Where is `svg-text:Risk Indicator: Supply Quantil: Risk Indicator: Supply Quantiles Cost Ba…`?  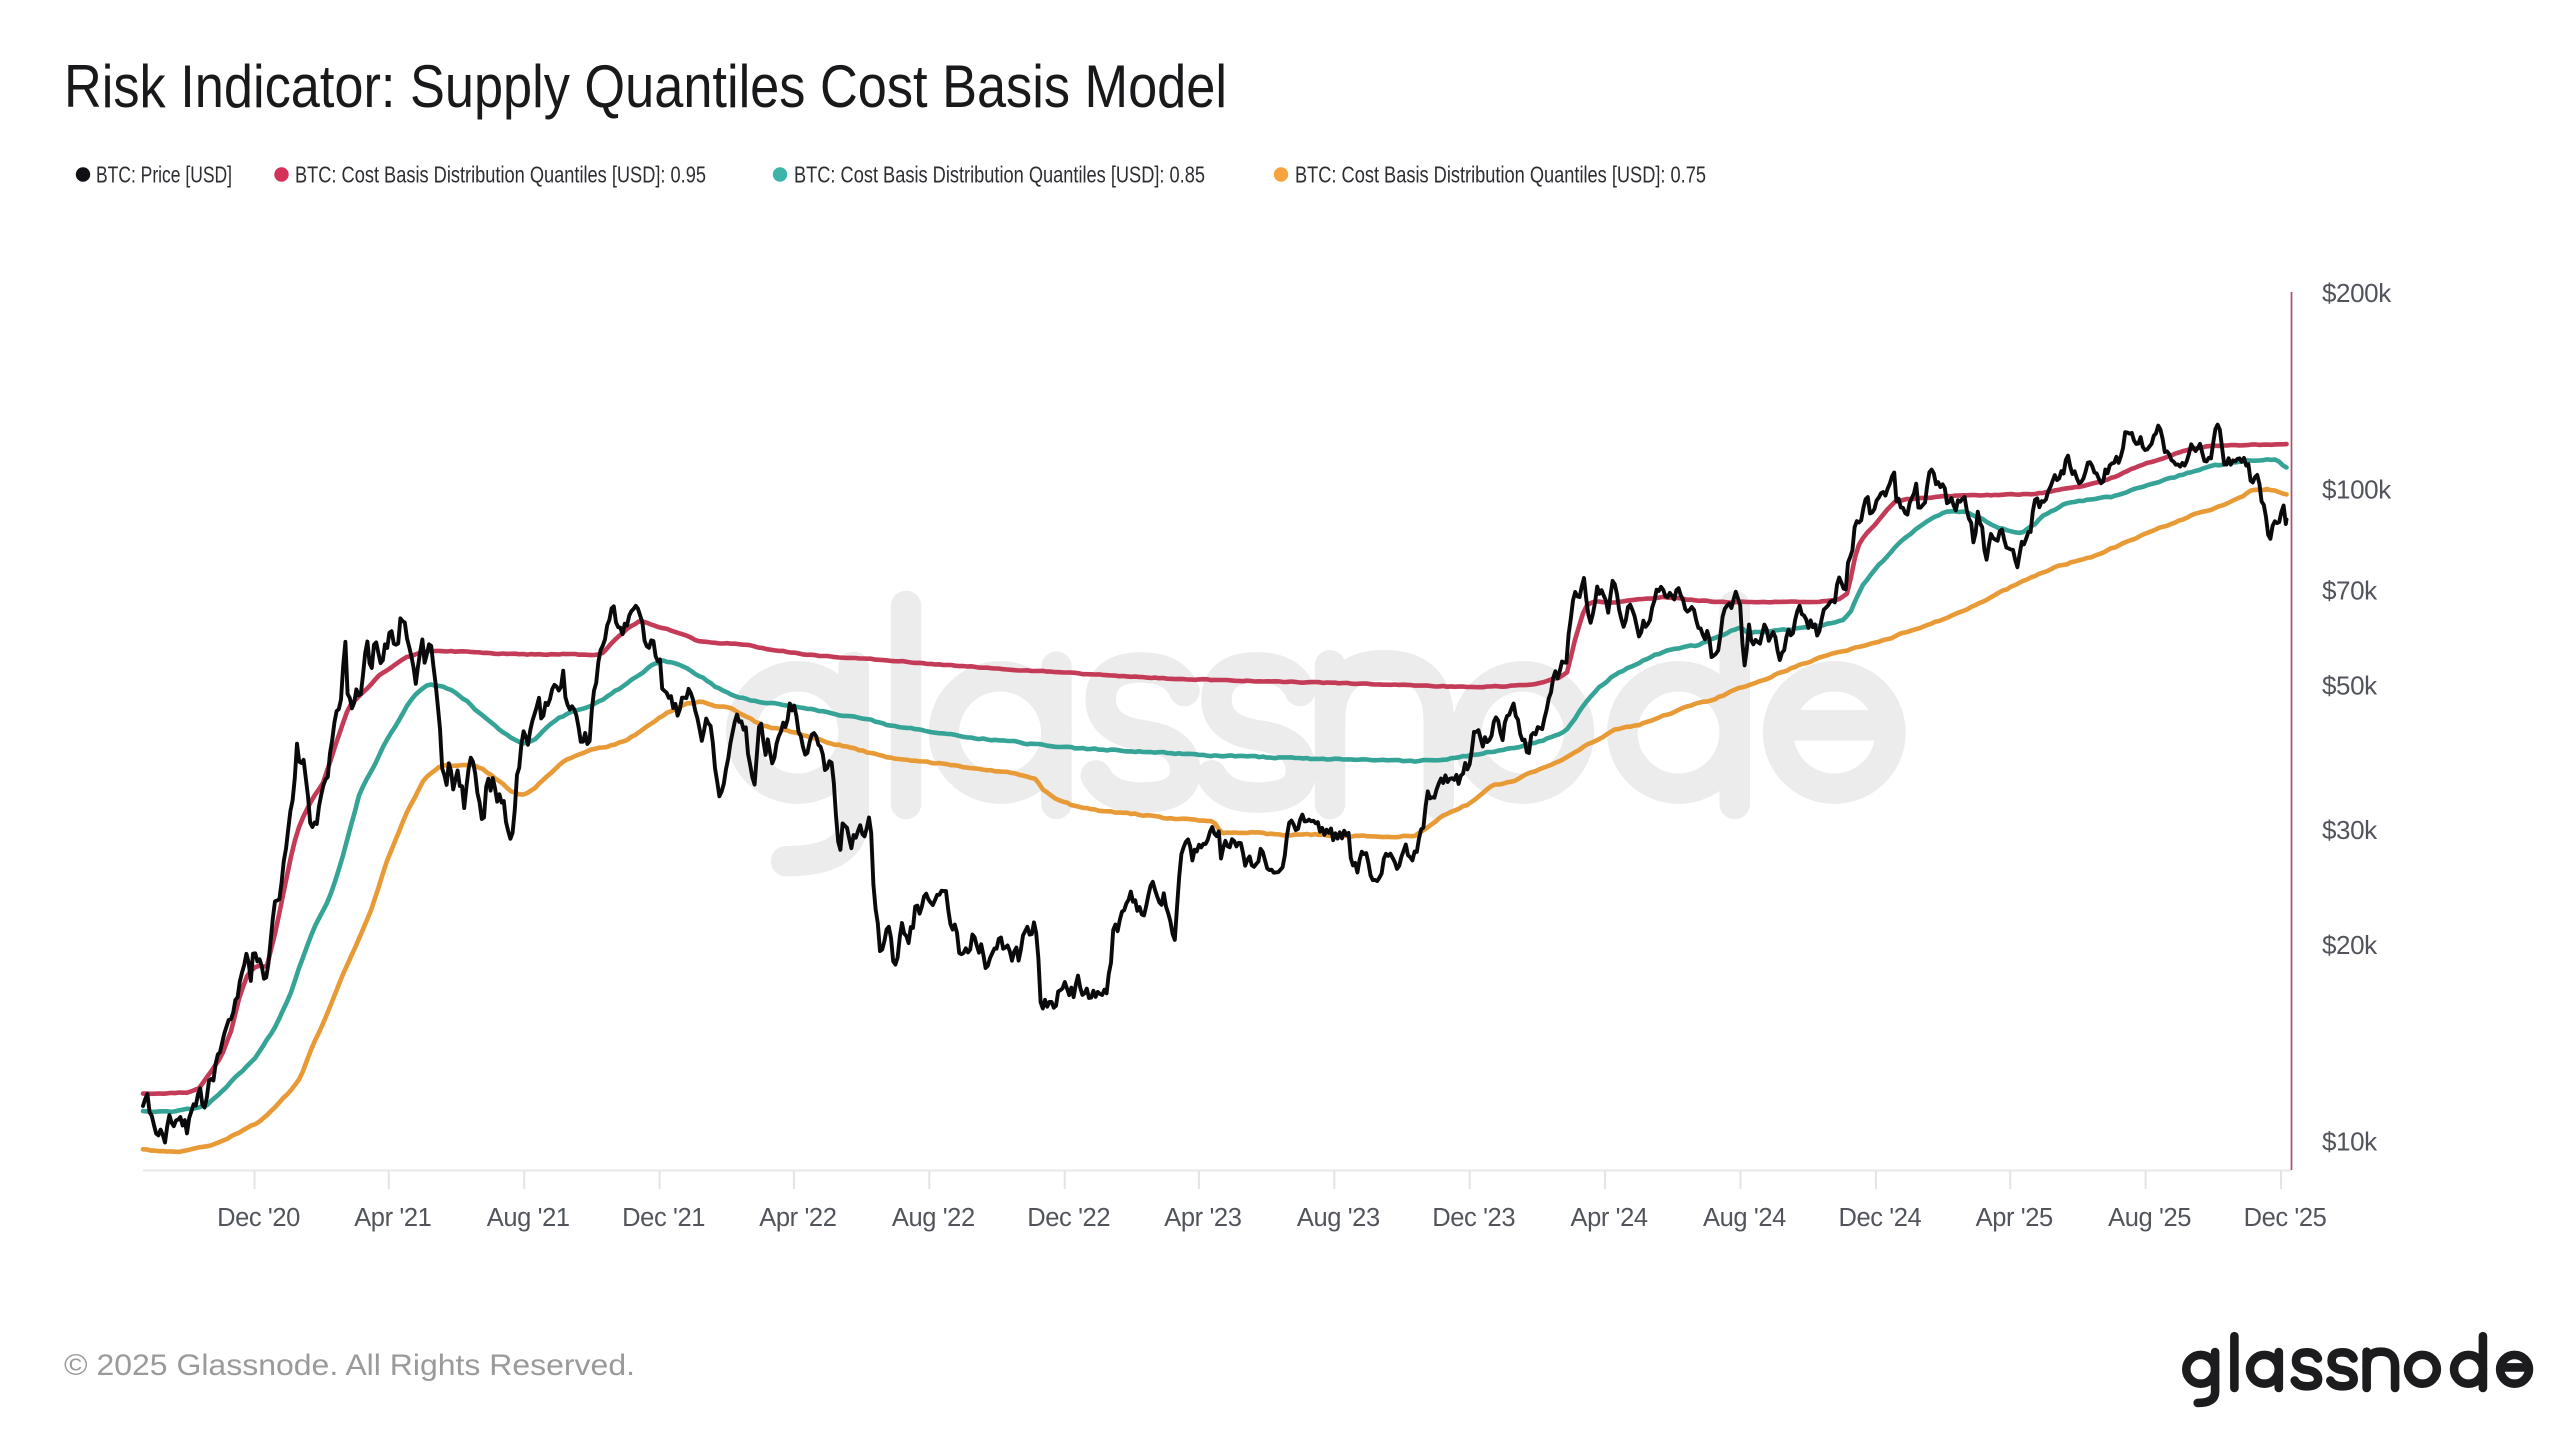 svg-text:Risk Indicator: Supply Quantil: Risk Indicator: Supply Quantiles Cost Ba… is located at coordinates (645, 86).